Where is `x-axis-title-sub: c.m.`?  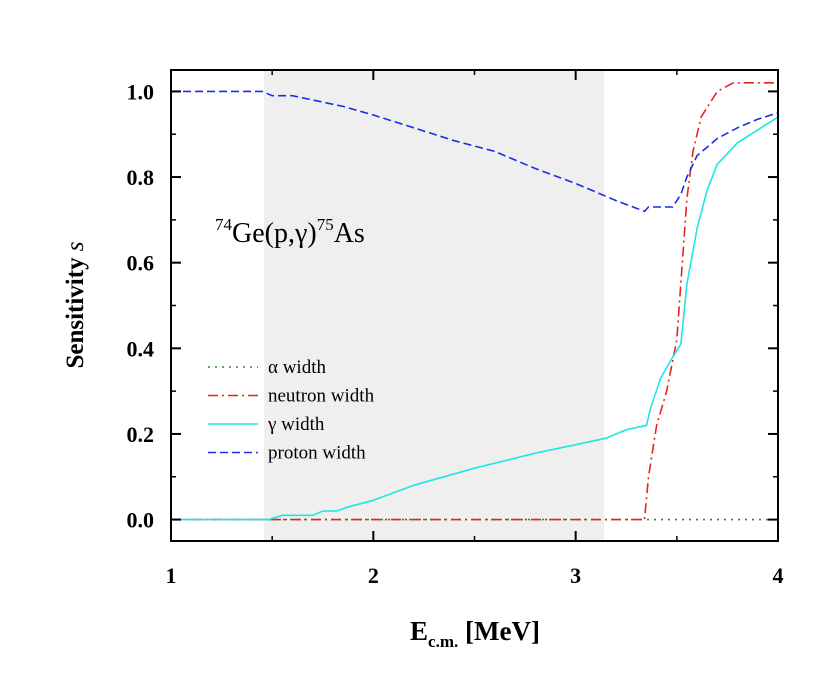
x-axis-title-sub: c.m. is located at coordinates (443, 641).